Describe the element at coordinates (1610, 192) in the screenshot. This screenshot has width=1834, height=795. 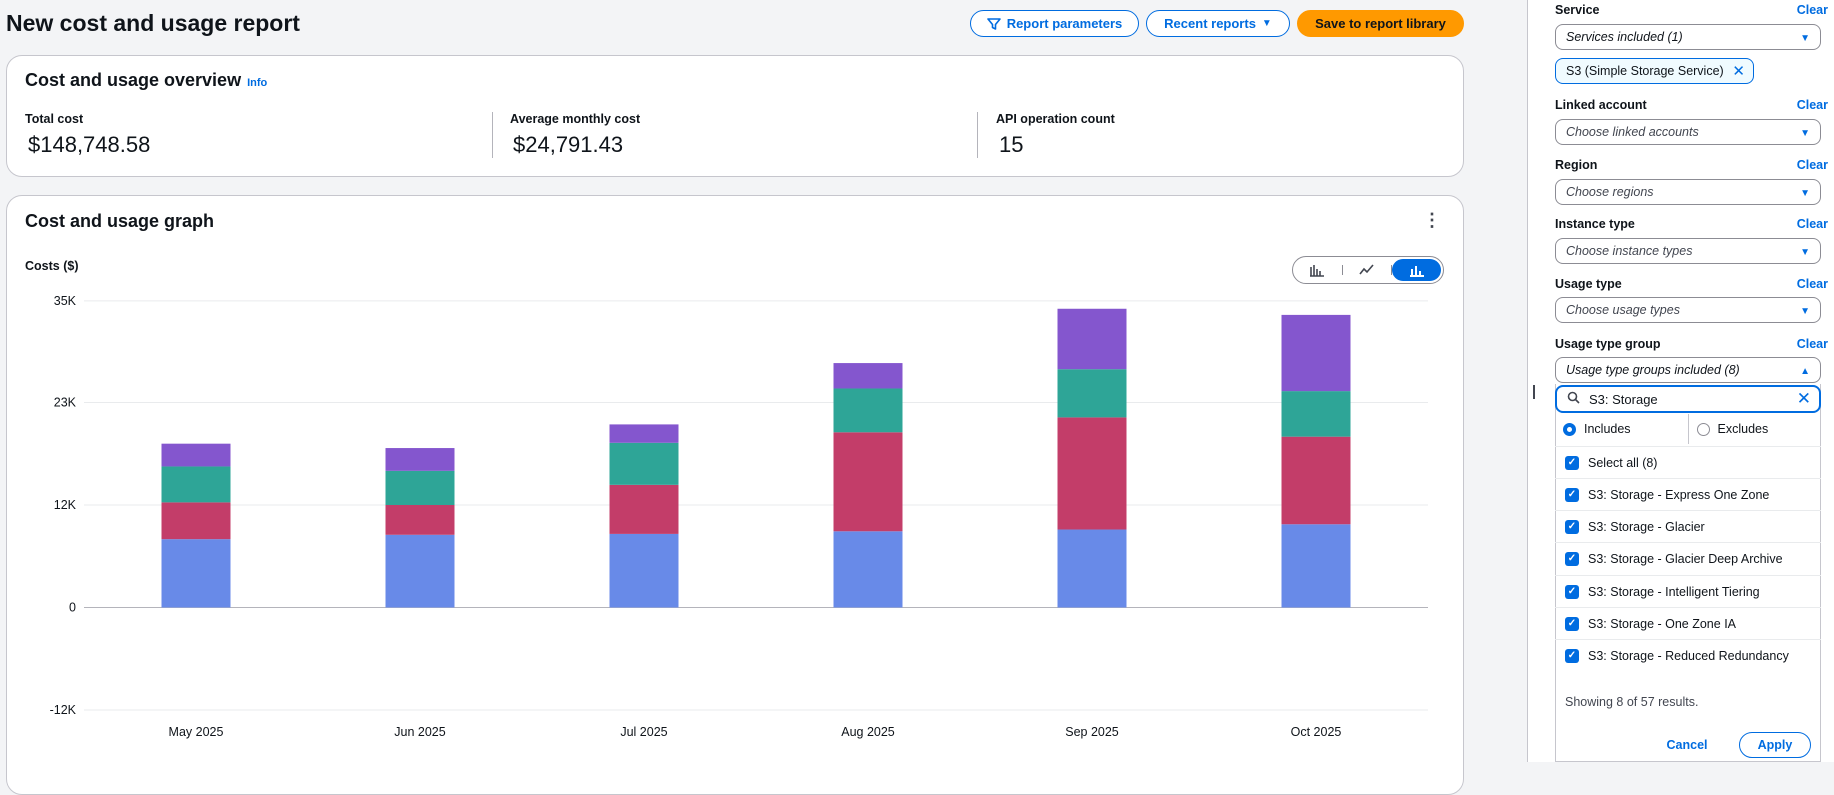
I see `region-placeholder: Choose regions` at that location.